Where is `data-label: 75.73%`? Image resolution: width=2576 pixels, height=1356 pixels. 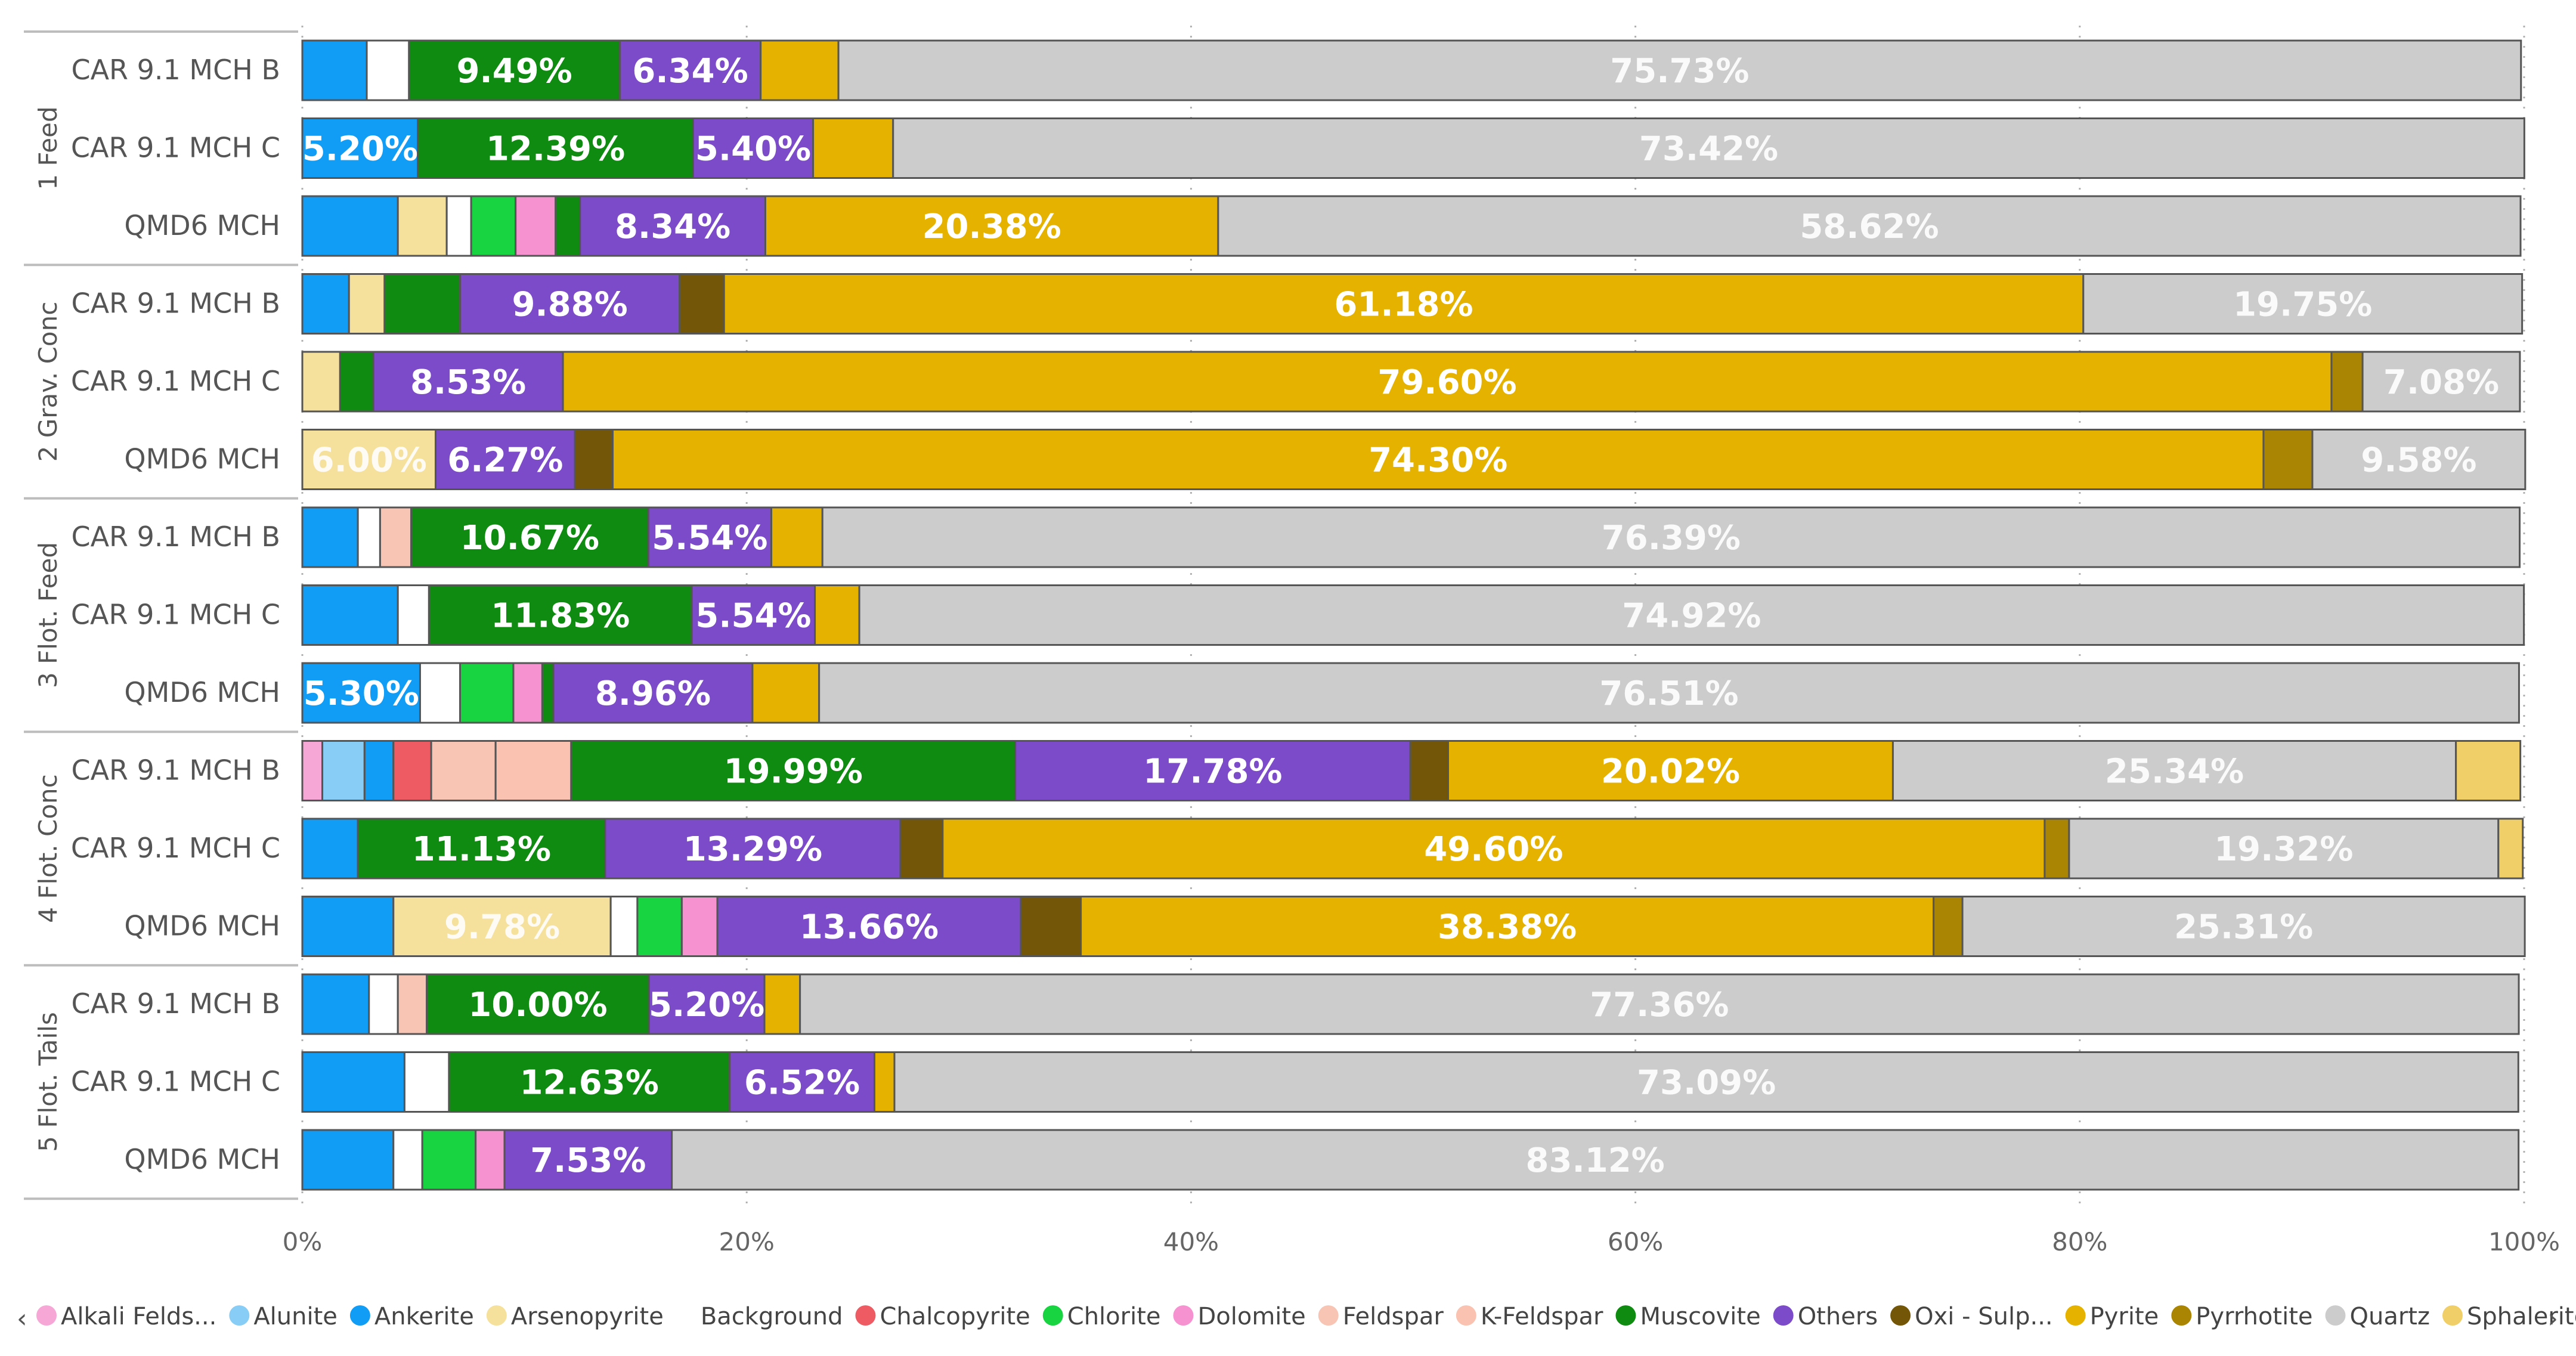 data-label: 75.73% is located at coordinates (1680, 71).